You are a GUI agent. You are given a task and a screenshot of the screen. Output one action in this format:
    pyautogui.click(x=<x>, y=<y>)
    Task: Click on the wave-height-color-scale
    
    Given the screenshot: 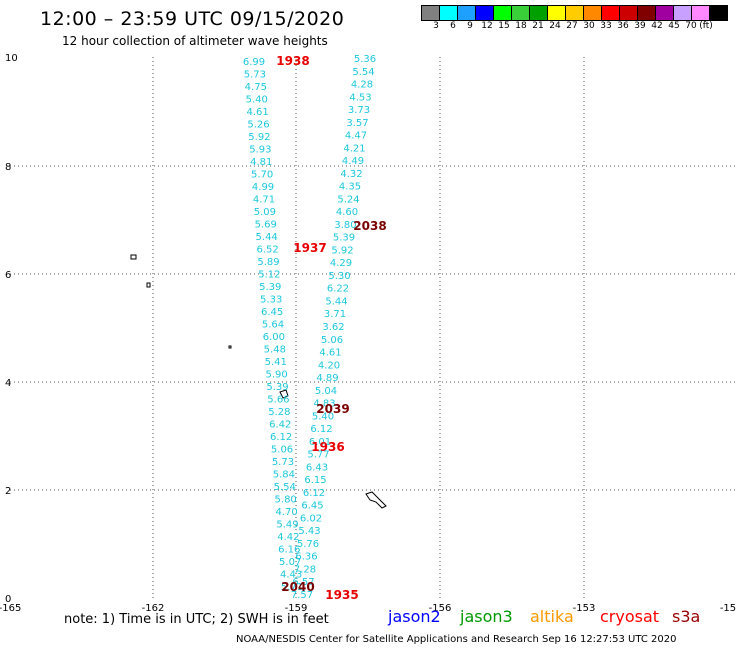 What is the action you would take?
    pyautogui.click(x=574, y=13)
    